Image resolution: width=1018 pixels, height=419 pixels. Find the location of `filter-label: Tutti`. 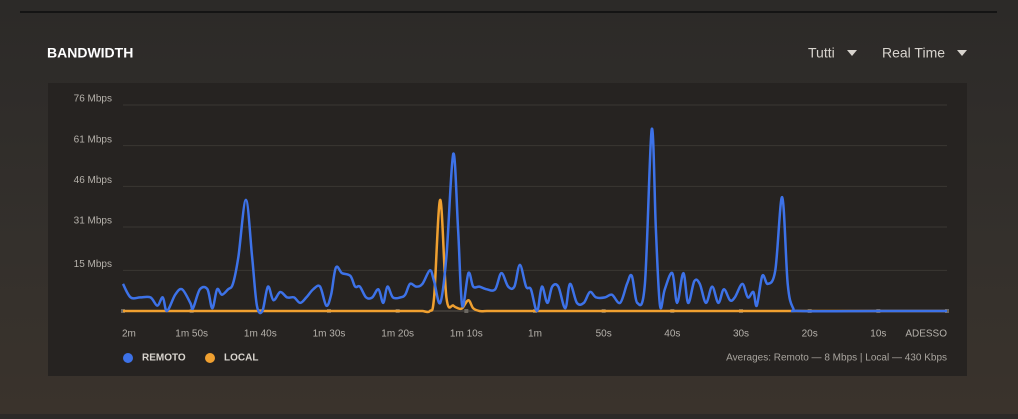

filter-label: Tutti is located at coordinates (821, 53).